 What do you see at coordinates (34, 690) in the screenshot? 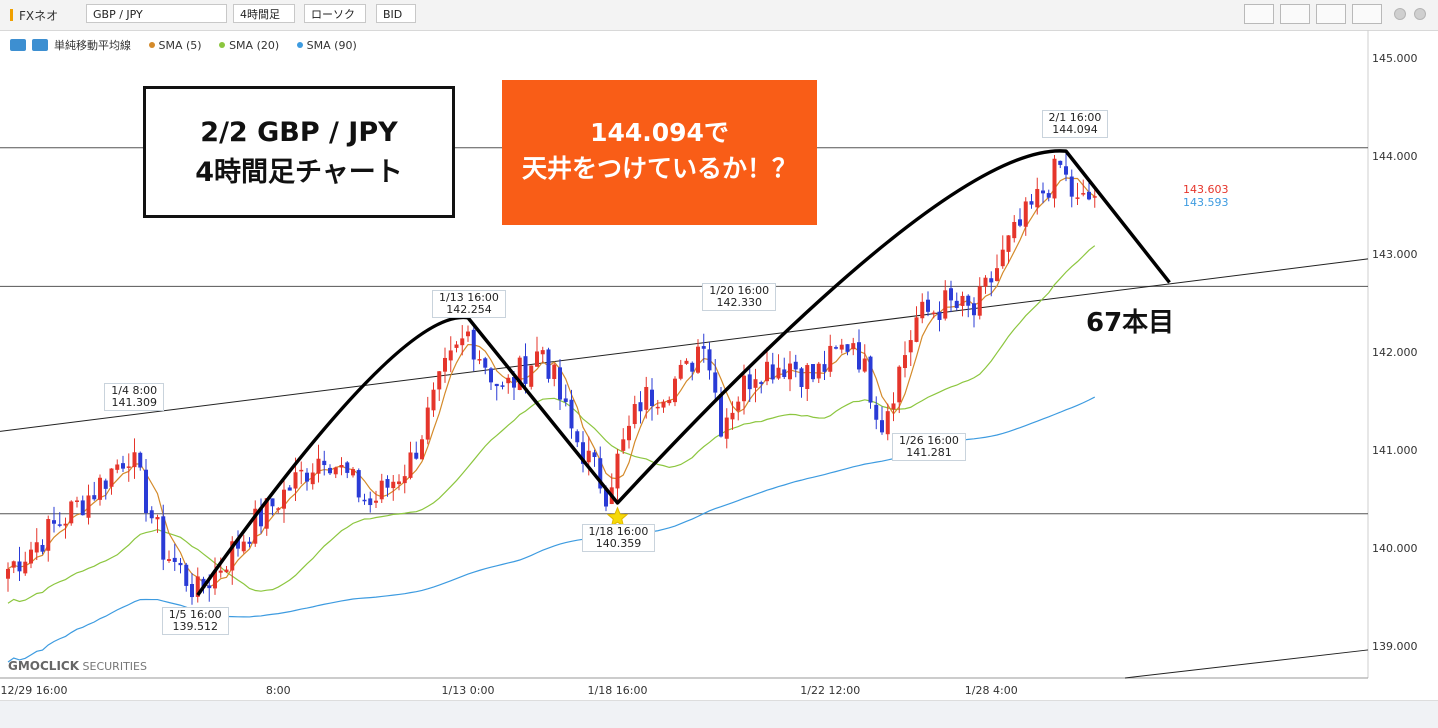
I see `x-tick-label-0: 12/29 16:00` at bounding box center [34, 690].